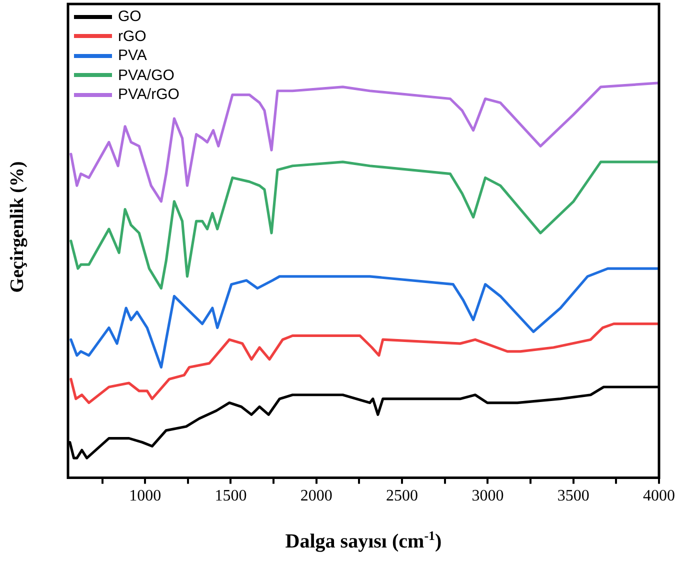  Describe the element at coordinates (316, 496) in the screenshot. I see `x-tick-label: 2000` at that location.